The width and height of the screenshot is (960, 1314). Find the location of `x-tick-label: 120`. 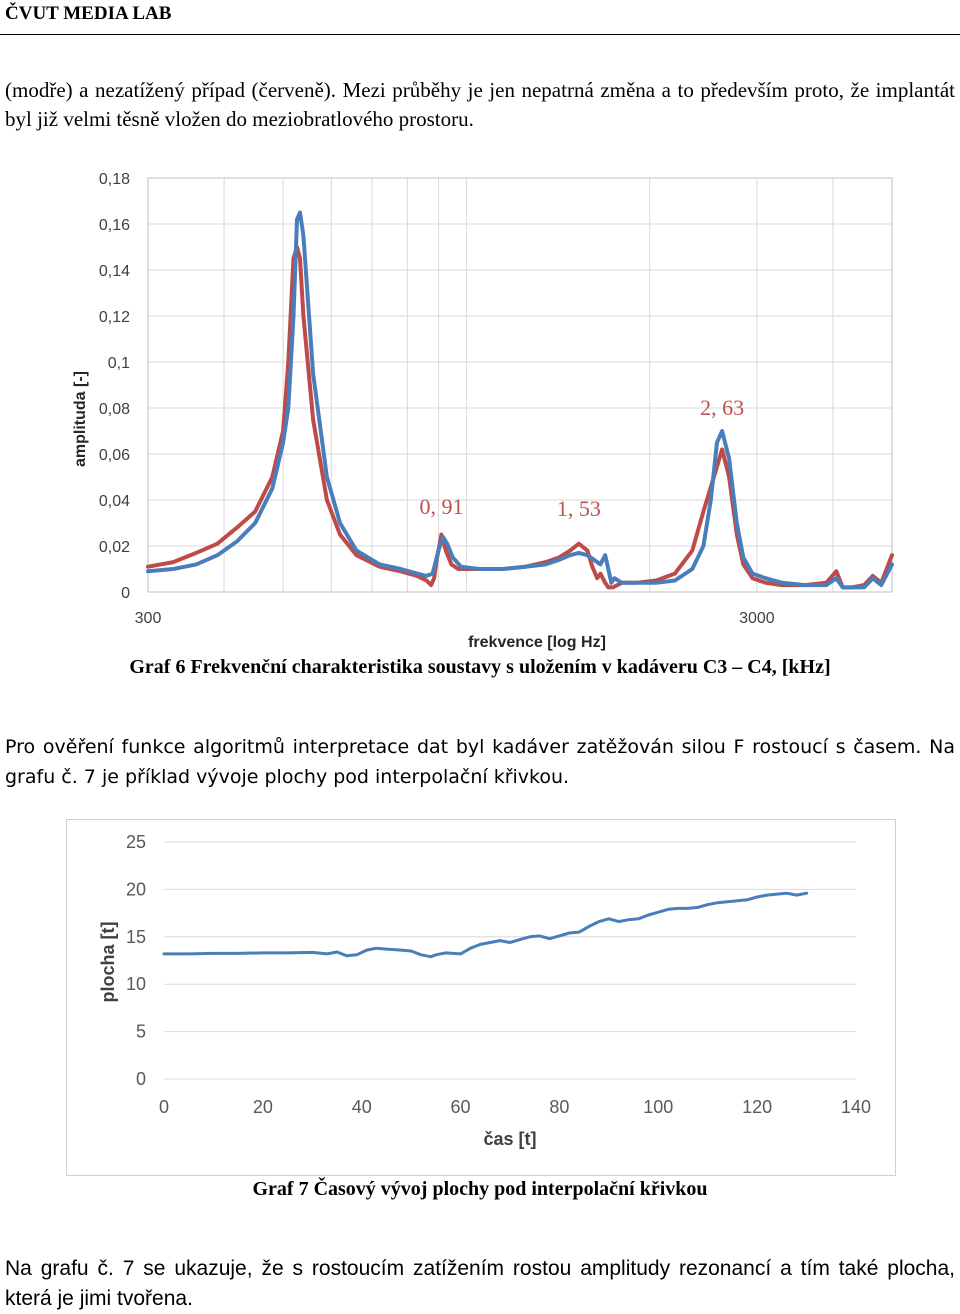

x-tick-label: 120 is located at coordinates (757, 1107).